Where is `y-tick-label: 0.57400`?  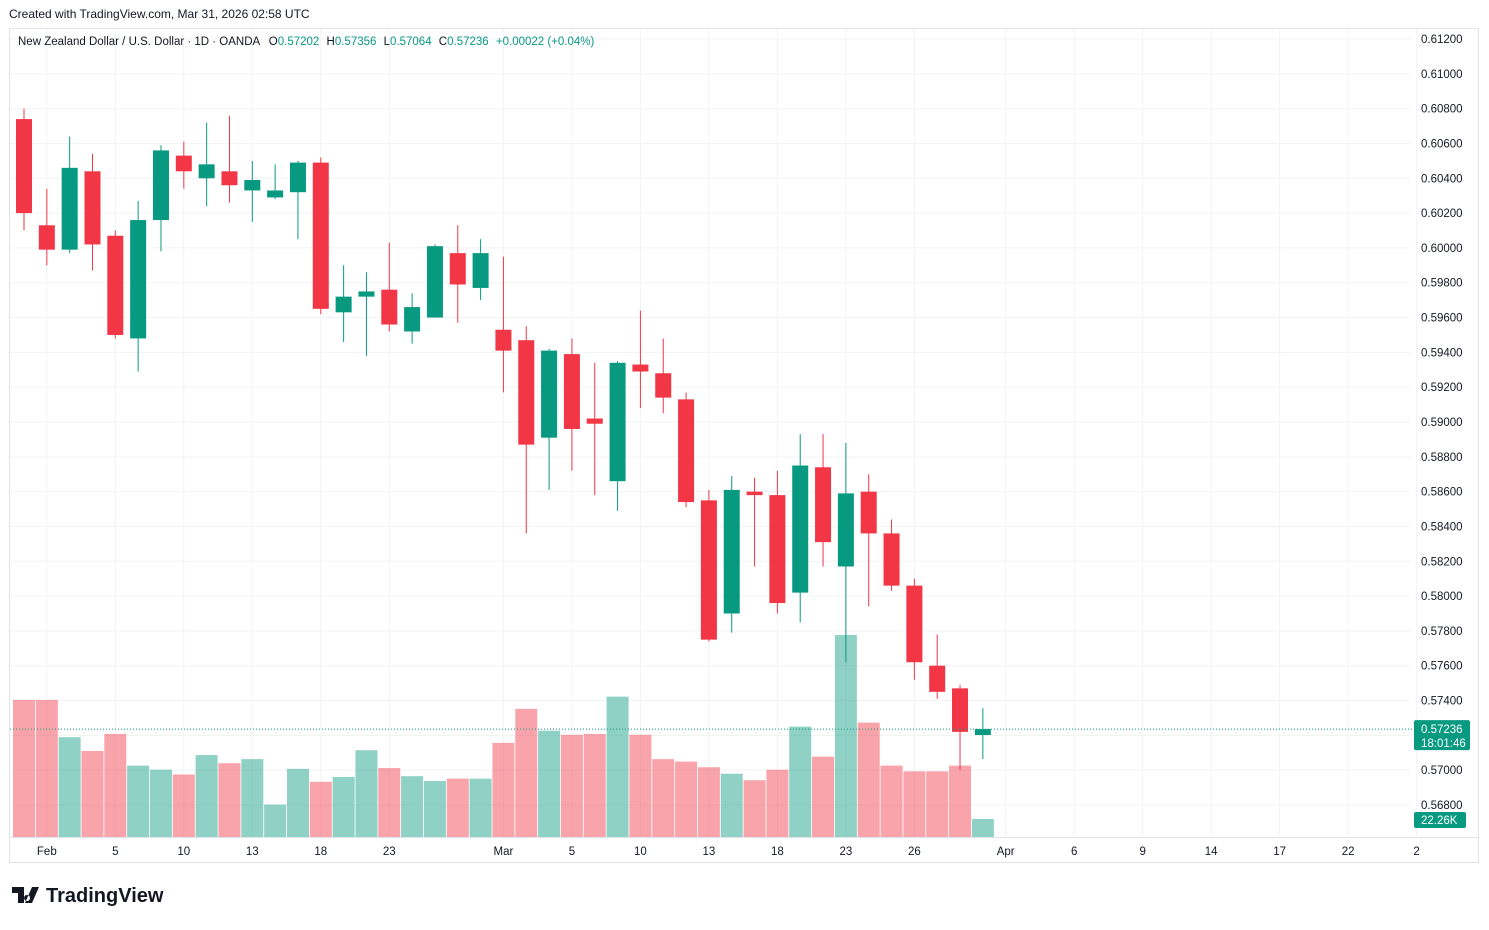
y-tick-label: 0.57400 is located at coordinates (1442, 702).